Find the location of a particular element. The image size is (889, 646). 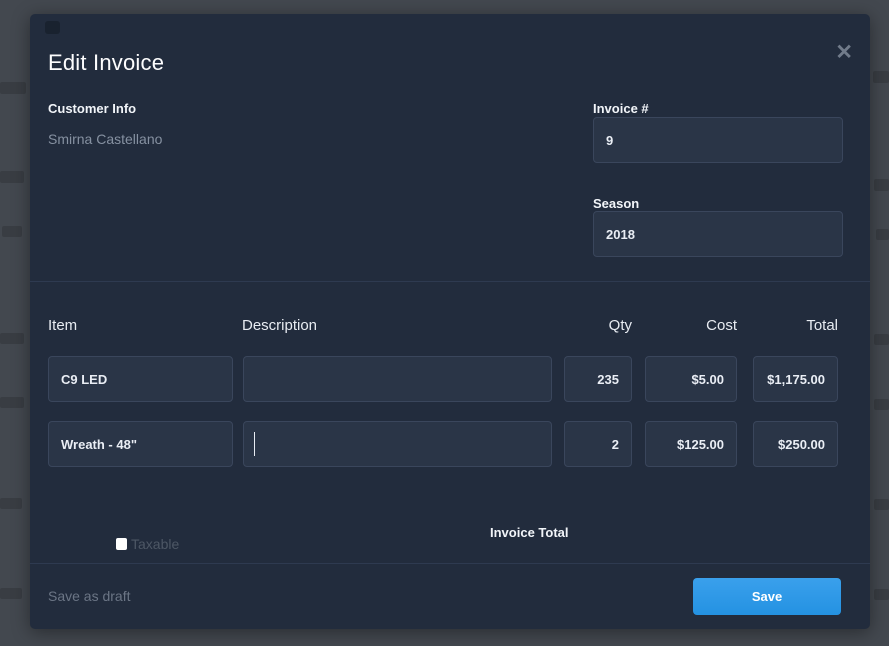

customer-info-label: Customer Info is located at coordinates (92, 108).